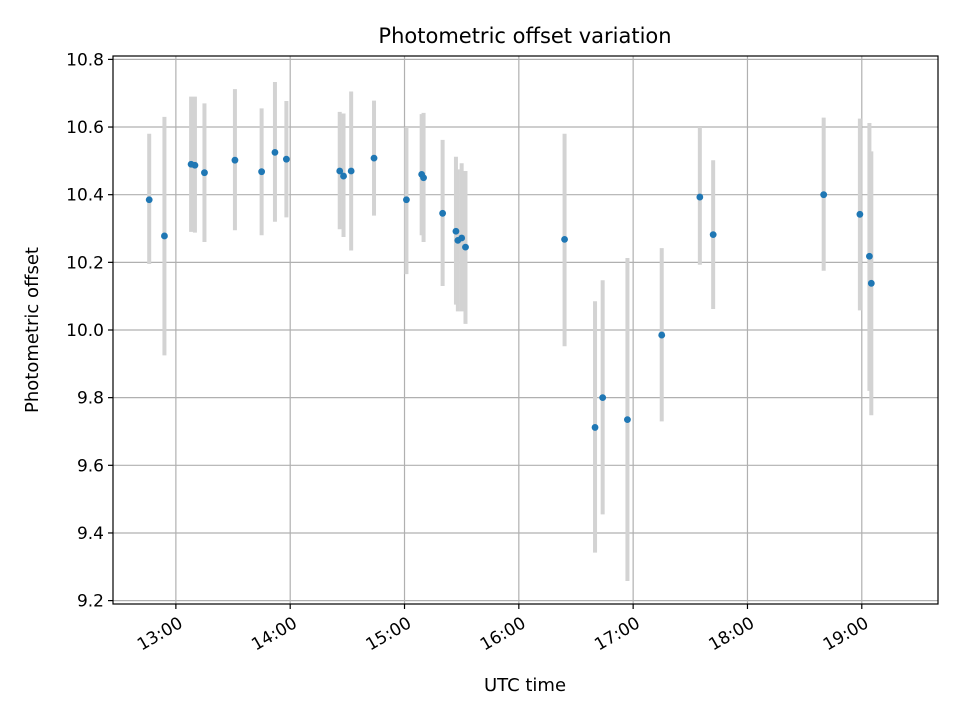 This screenshot has height=720, width=960. Describe the element at coordinates (90, 399) in the screenshot. I see `y-tick-label: 9.8` at that location.